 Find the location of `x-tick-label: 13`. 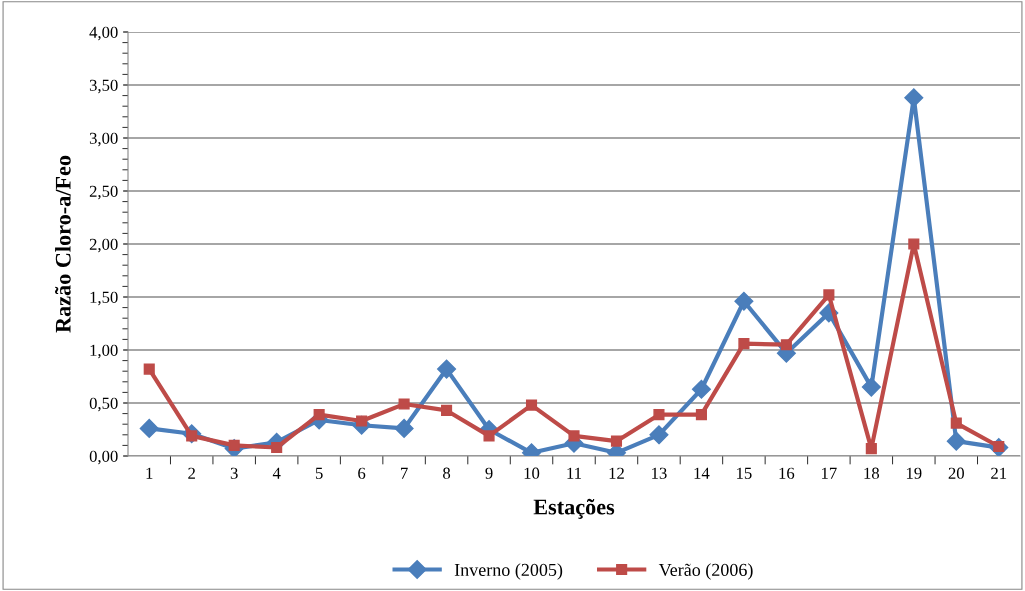

x-tick-label: 13 is located at coordinates (659, 473).